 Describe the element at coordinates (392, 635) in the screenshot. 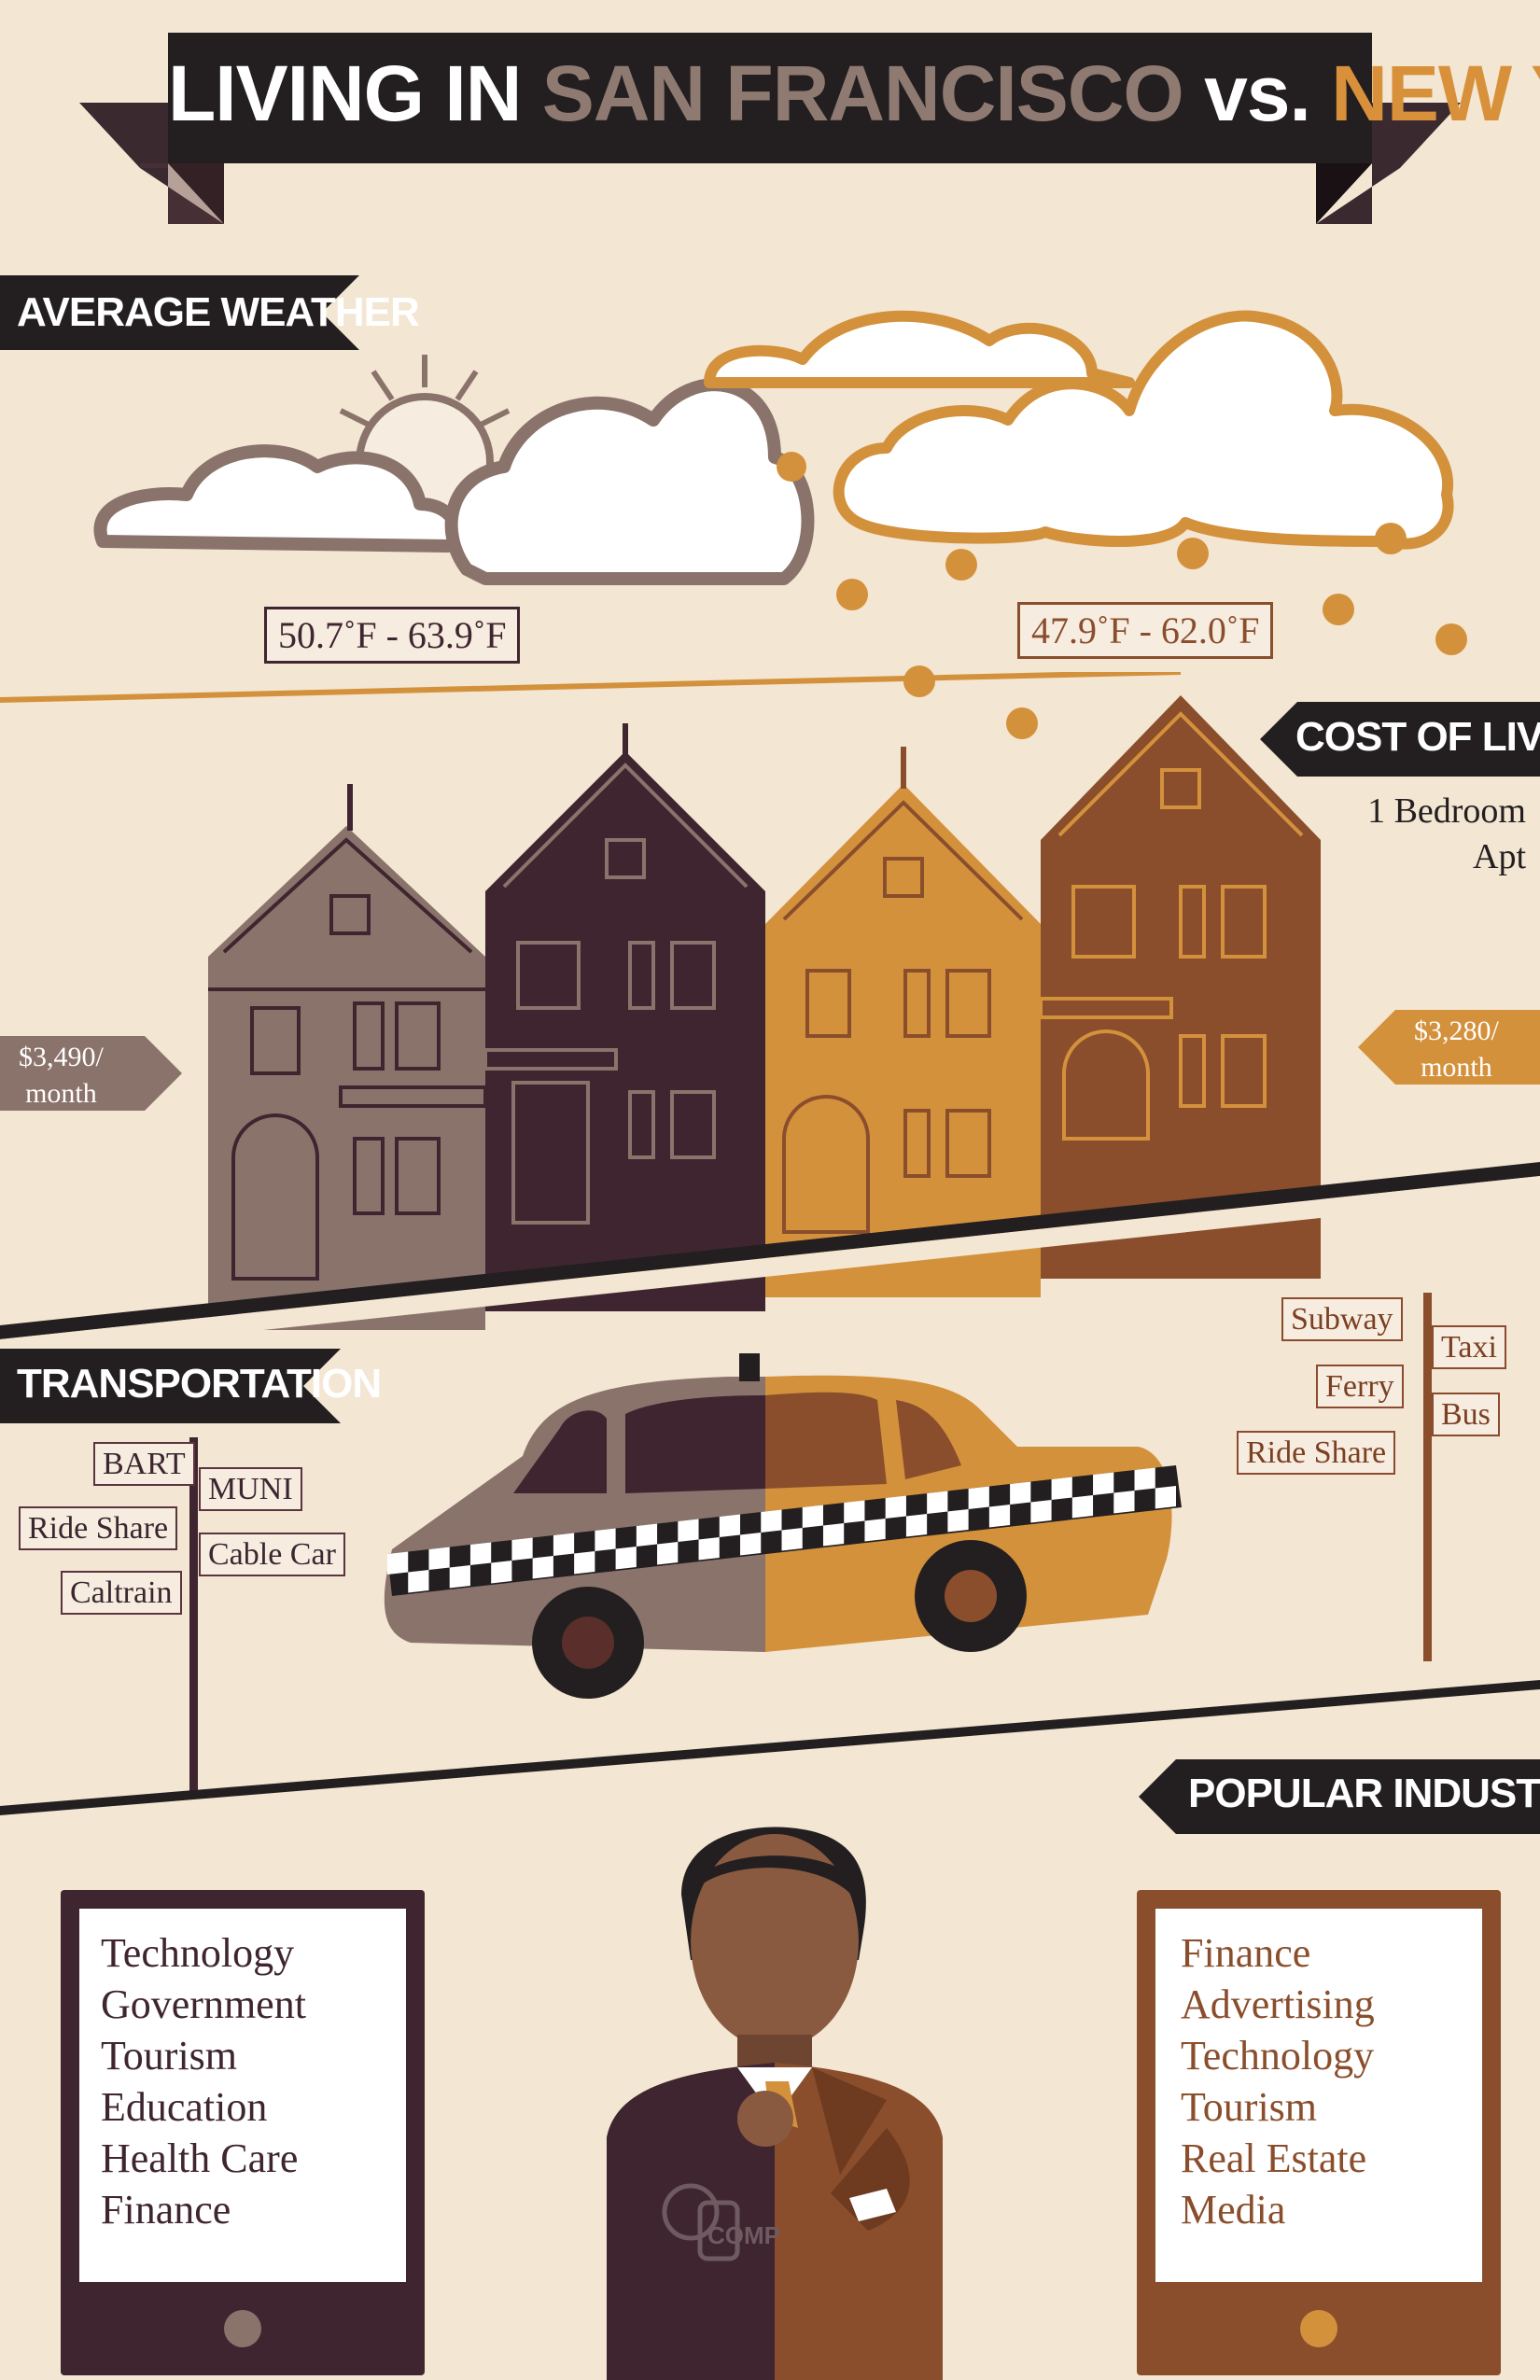

I see `sf-temperature: 50.7˚F - 63.9˚F` at that location.